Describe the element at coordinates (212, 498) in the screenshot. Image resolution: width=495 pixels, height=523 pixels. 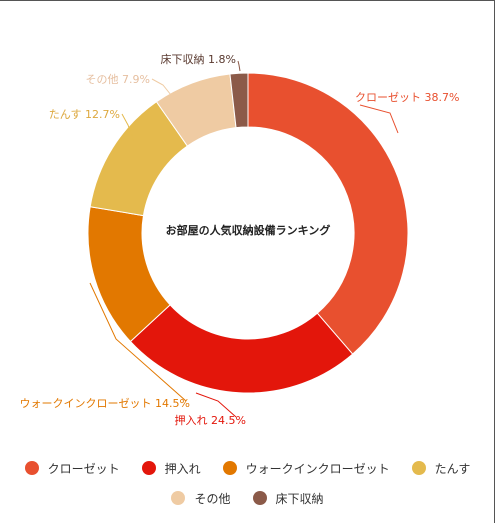
I see `legend-label: その他` at that location.